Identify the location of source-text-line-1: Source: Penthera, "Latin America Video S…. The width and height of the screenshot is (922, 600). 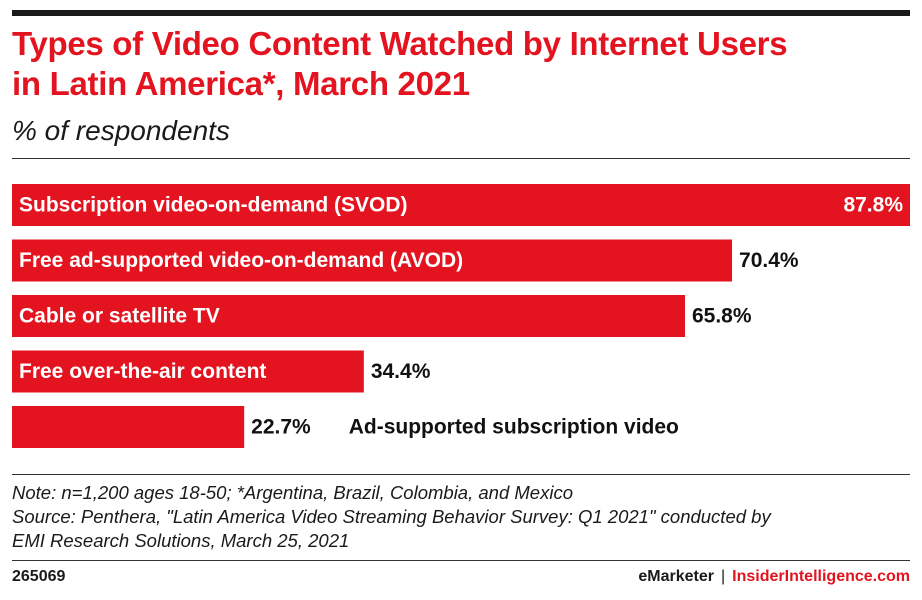
(391, 516).